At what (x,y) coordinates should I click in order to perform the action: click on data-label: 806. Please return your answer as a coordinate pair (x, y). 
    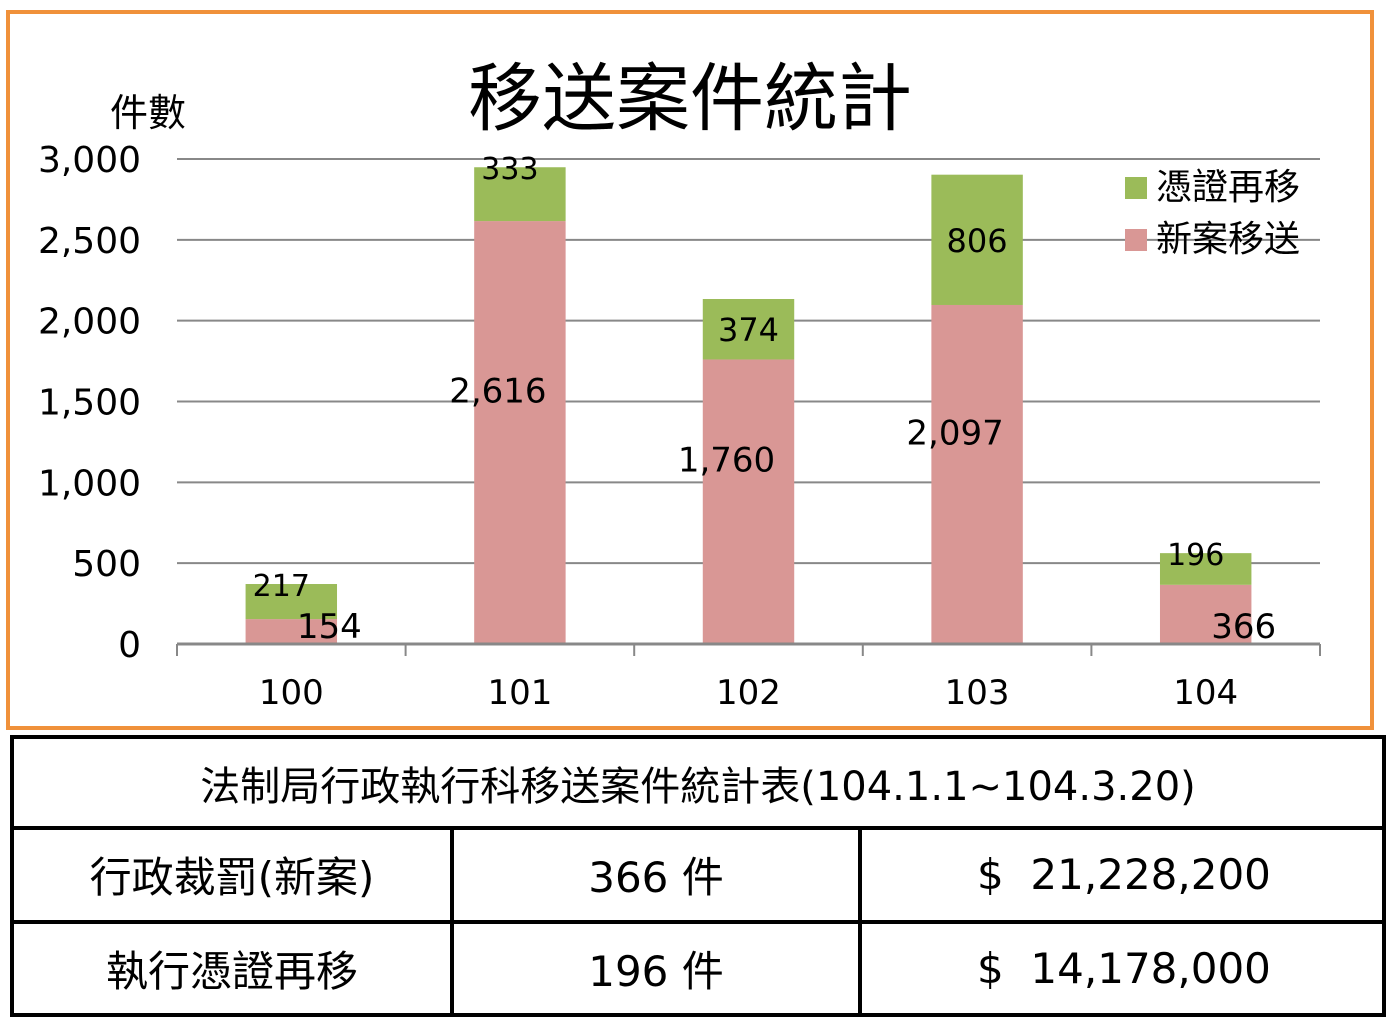
    Looking at the image, I should click on (977, 241).